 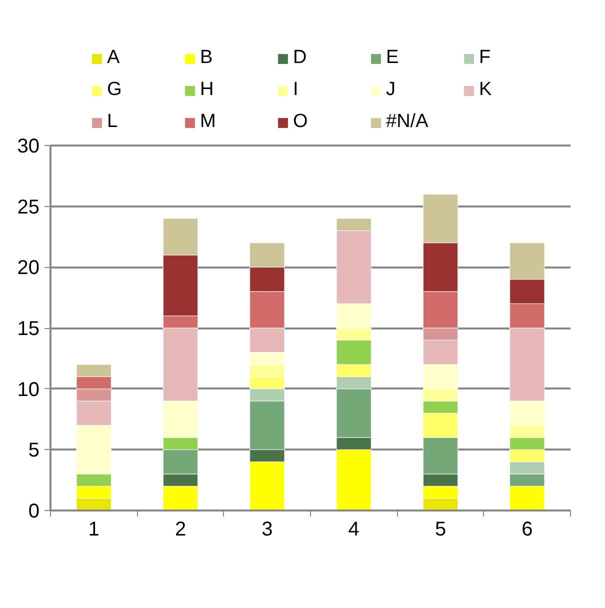 What do you see at coordinates (94, 529) in the screenshot?
I see `x-tick-label: 1` at bounding box center [94, 529].